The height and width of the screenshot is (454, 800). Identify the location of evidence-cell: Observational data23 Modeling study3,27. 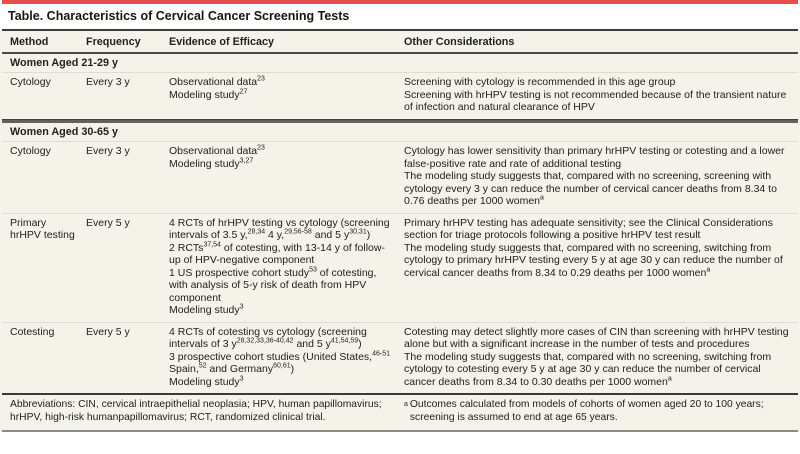
(286, 176).